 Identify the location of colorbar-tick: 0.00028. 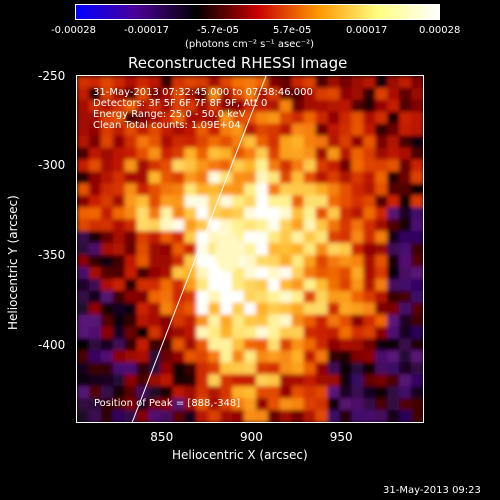
(440, 30).